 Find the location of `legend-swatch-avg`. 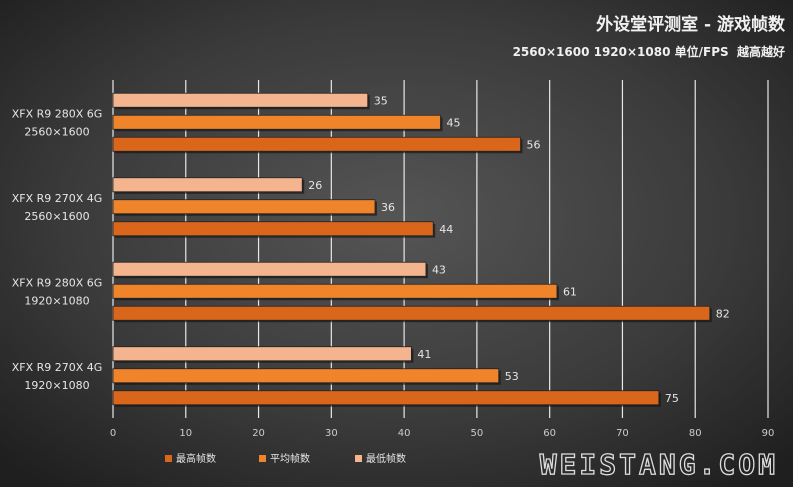

legend-swatch-avg is located at coordinates (262, 458).